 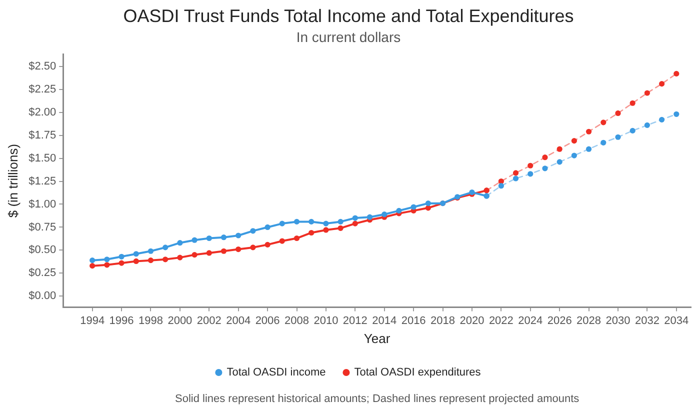 I want to click on y-tick-label: $2.25, so click(x=42, y=89).